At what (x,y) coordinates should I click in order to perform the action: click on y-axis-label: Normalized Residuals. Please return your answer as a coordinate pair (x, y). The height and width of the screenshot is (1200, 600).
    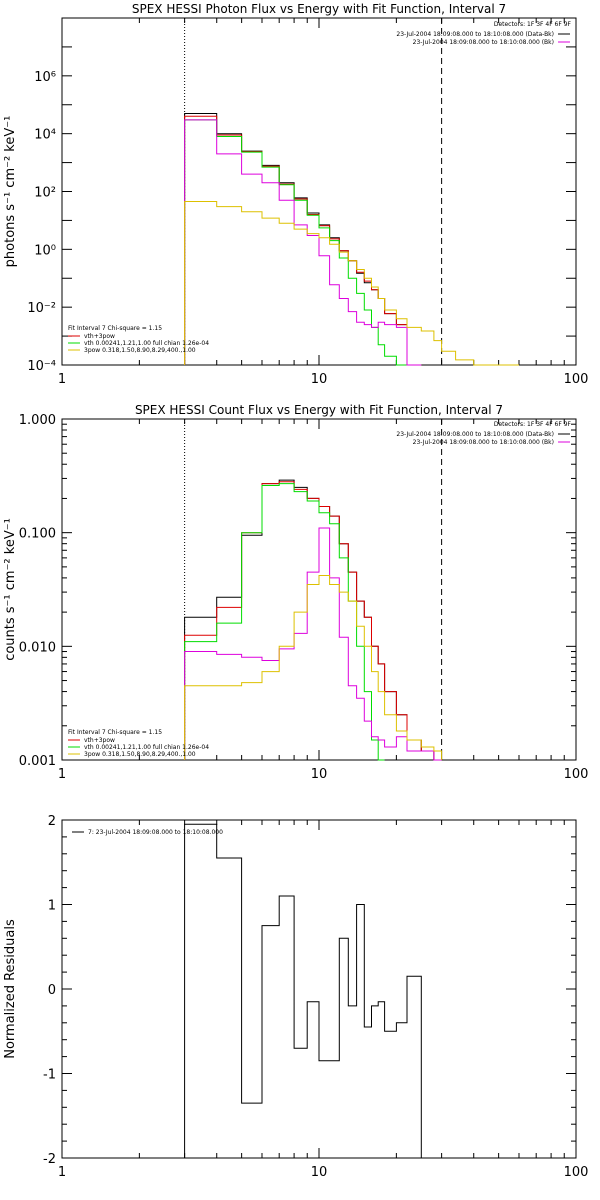
    Looking at the image, I should click on (10, 989).